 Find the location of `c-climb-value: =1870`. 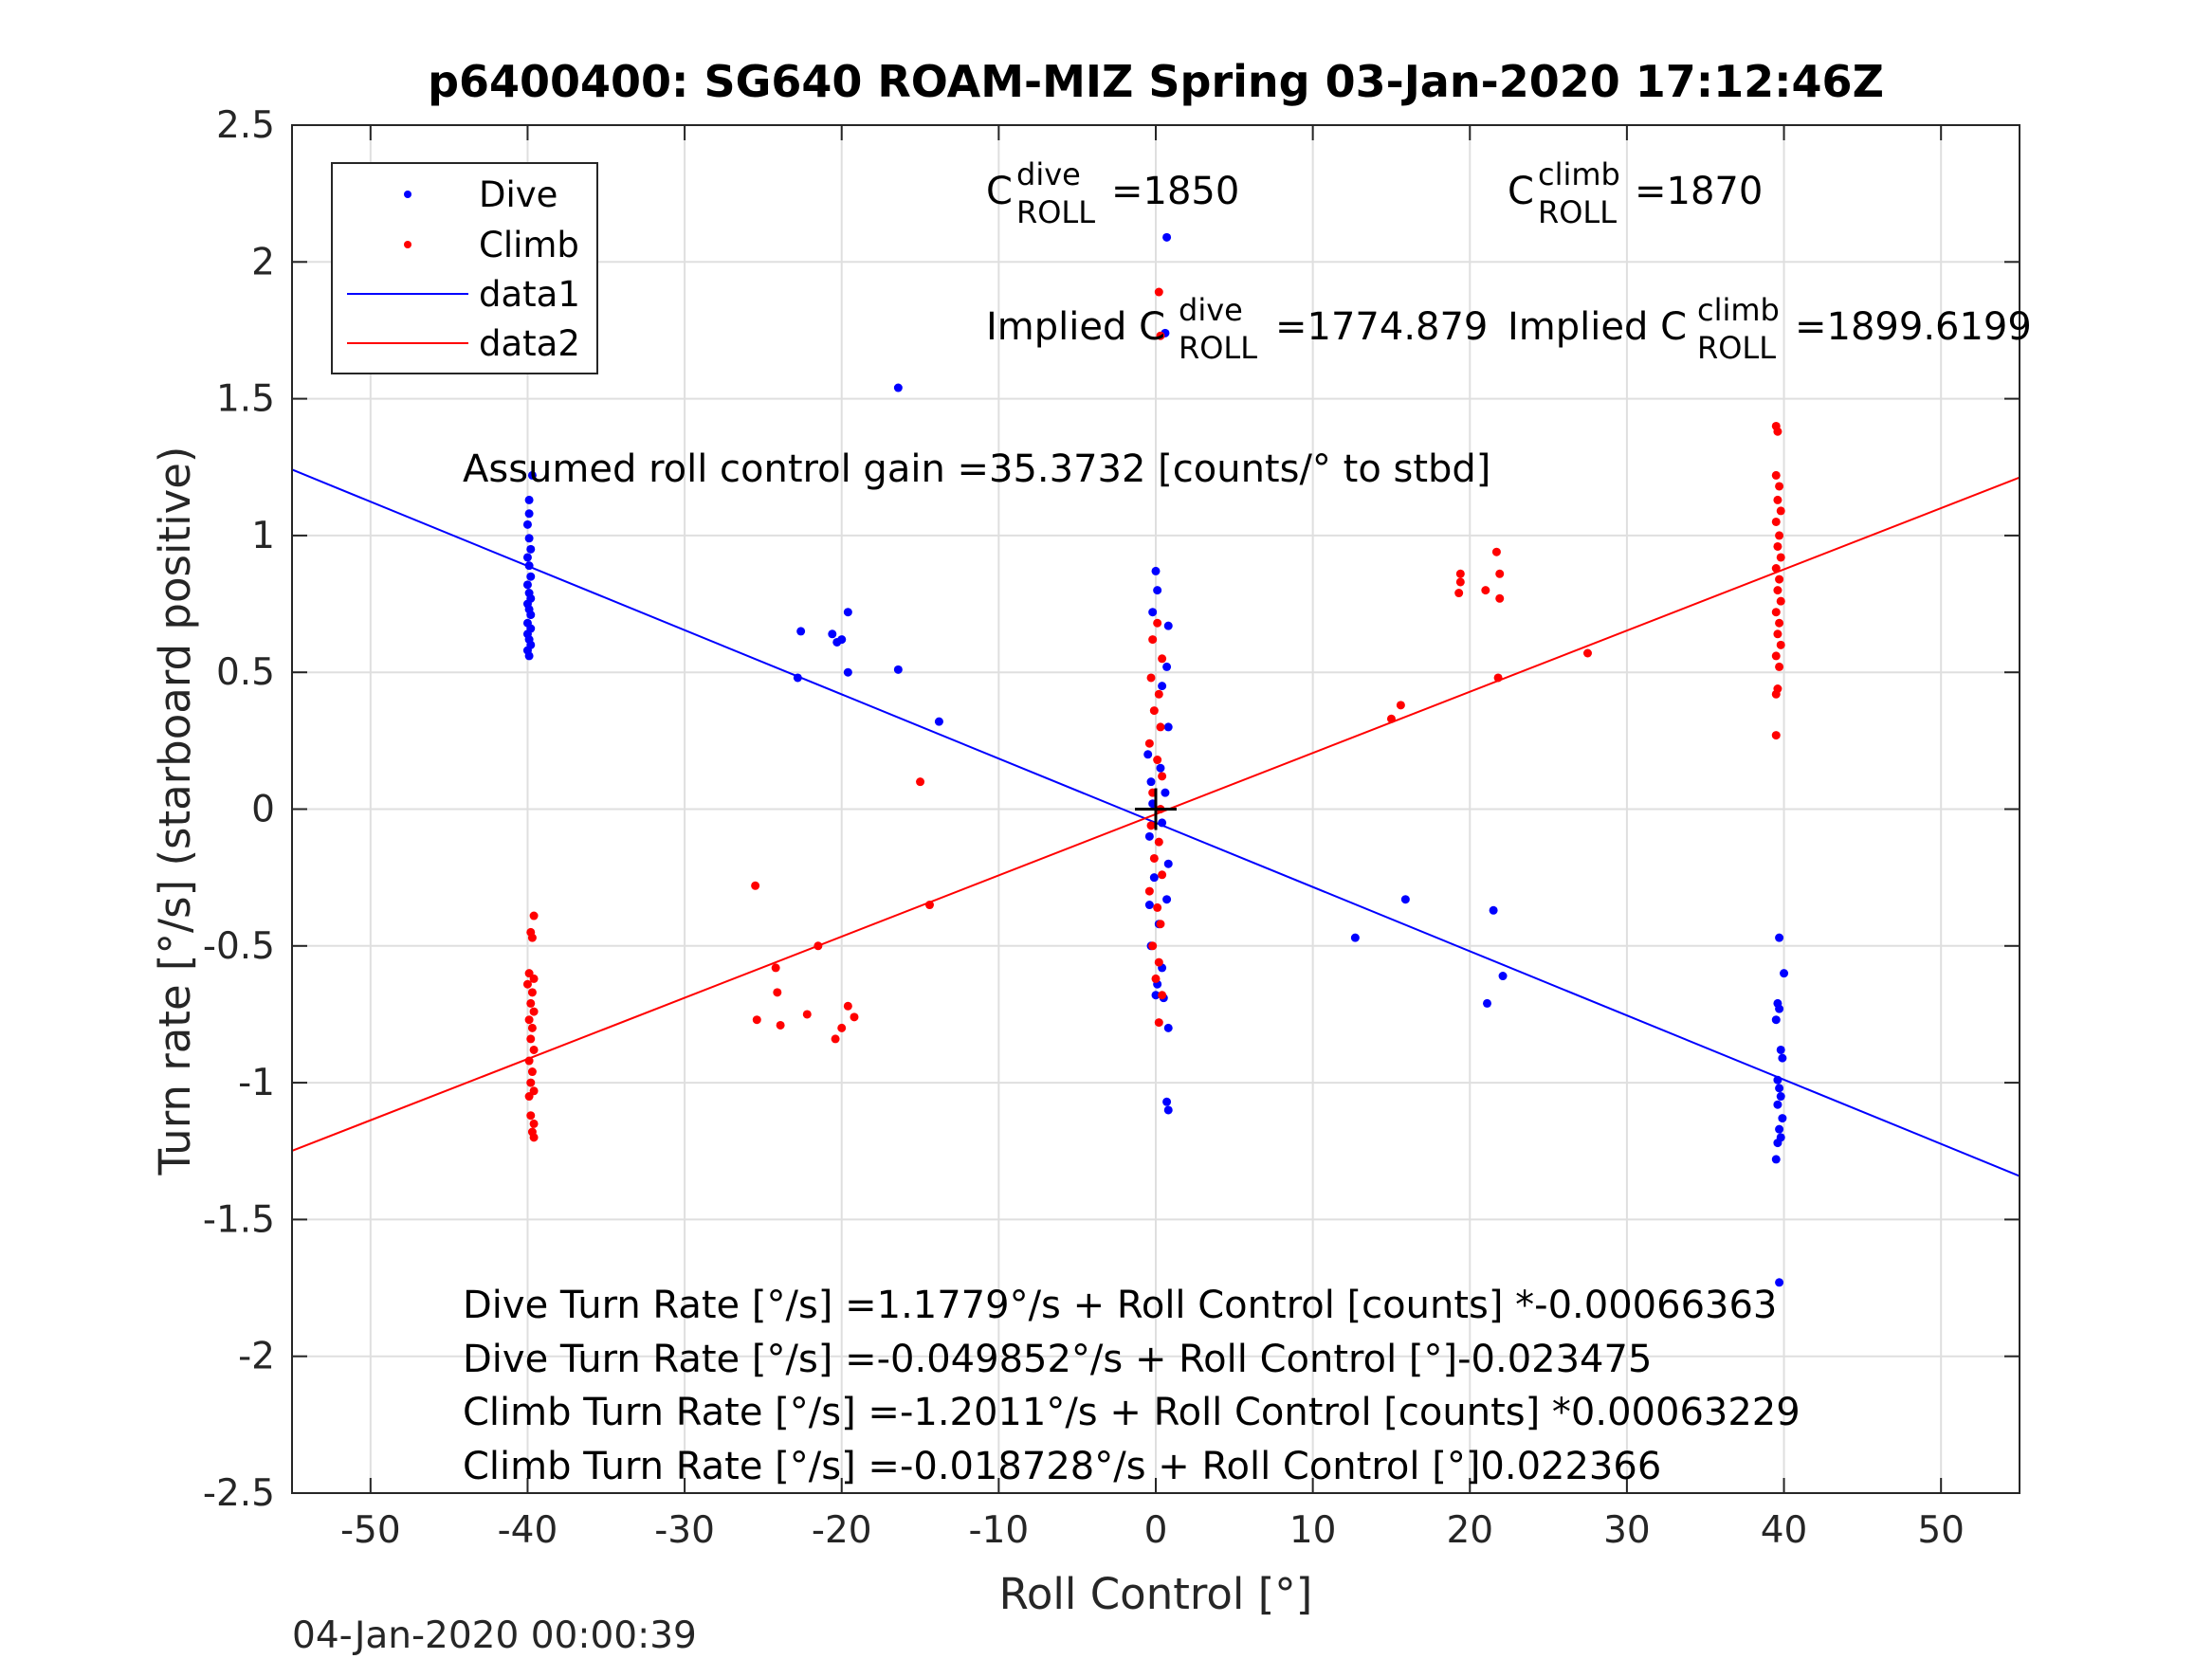

c-climb-value: =1870 is located at coordinates (1699, 191).